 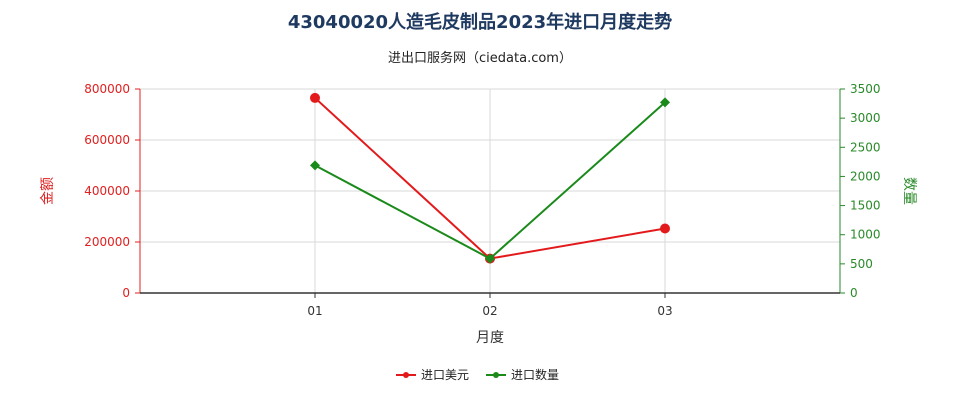 I want to click on x-tick-label: 03, so click(x=664, y=311).